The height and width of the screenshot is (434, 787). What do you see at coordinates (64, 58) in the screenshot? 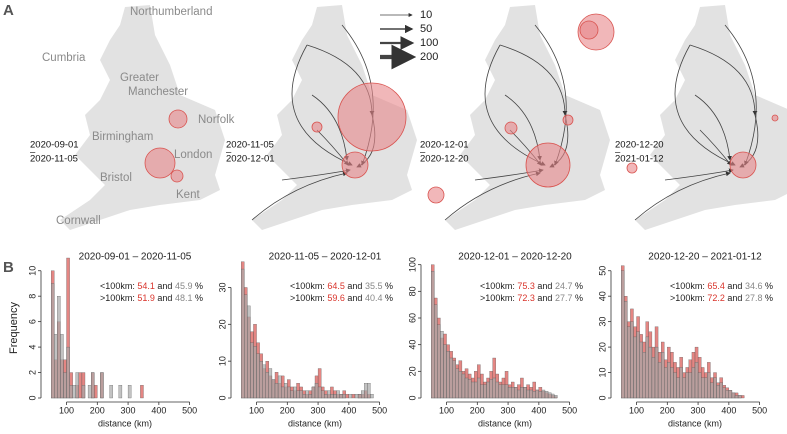
I see `place-label: Cumbria` at bounding box center [64, 58].